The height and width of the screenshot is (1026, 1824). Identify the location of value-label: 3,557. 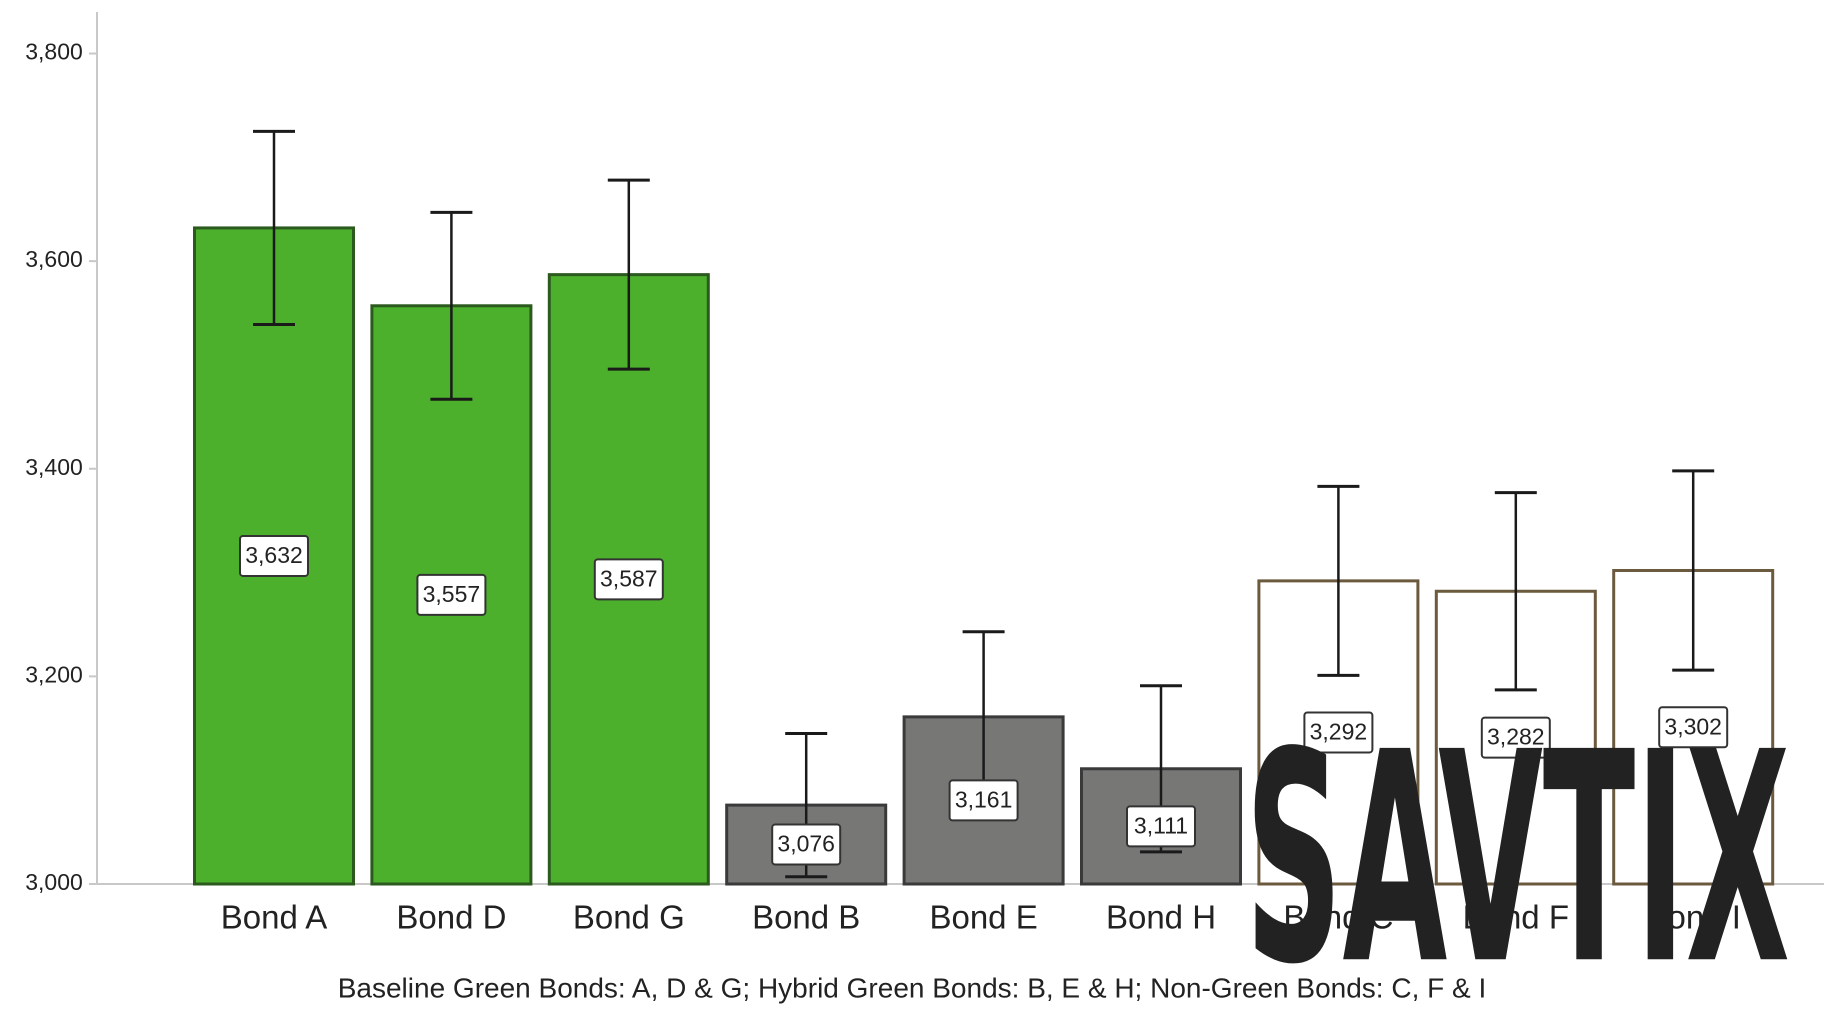
(452, 594).